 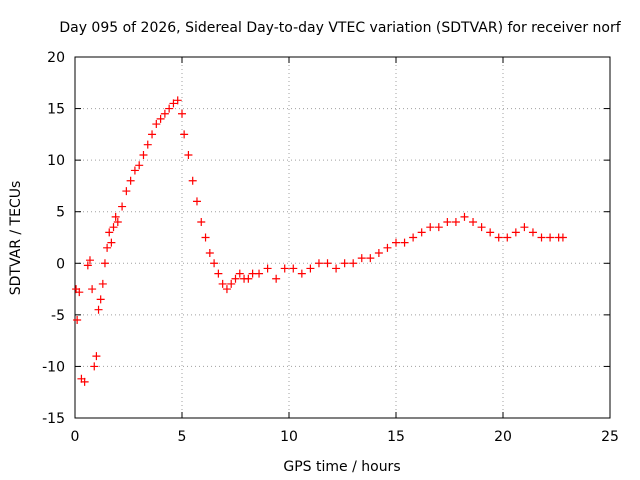 I want to click on y-tick-label: 20, so click(x=56, y=58).